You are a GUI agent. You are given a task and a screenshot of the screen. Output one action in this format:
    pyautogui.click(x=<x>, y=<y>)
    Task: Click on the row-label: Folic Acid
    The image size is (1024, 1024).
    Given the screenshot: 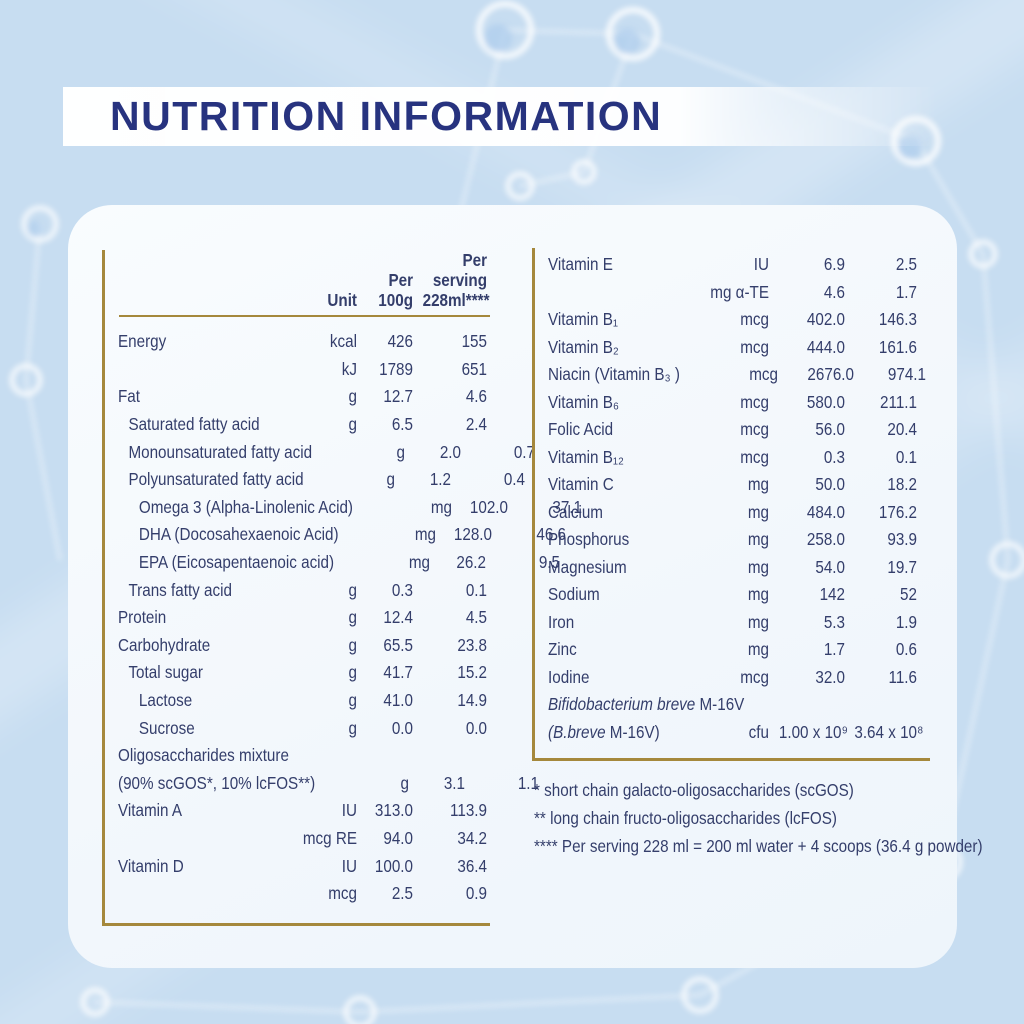 What is the action you would take?
    pyautogui.click(x=581, y=429)
    